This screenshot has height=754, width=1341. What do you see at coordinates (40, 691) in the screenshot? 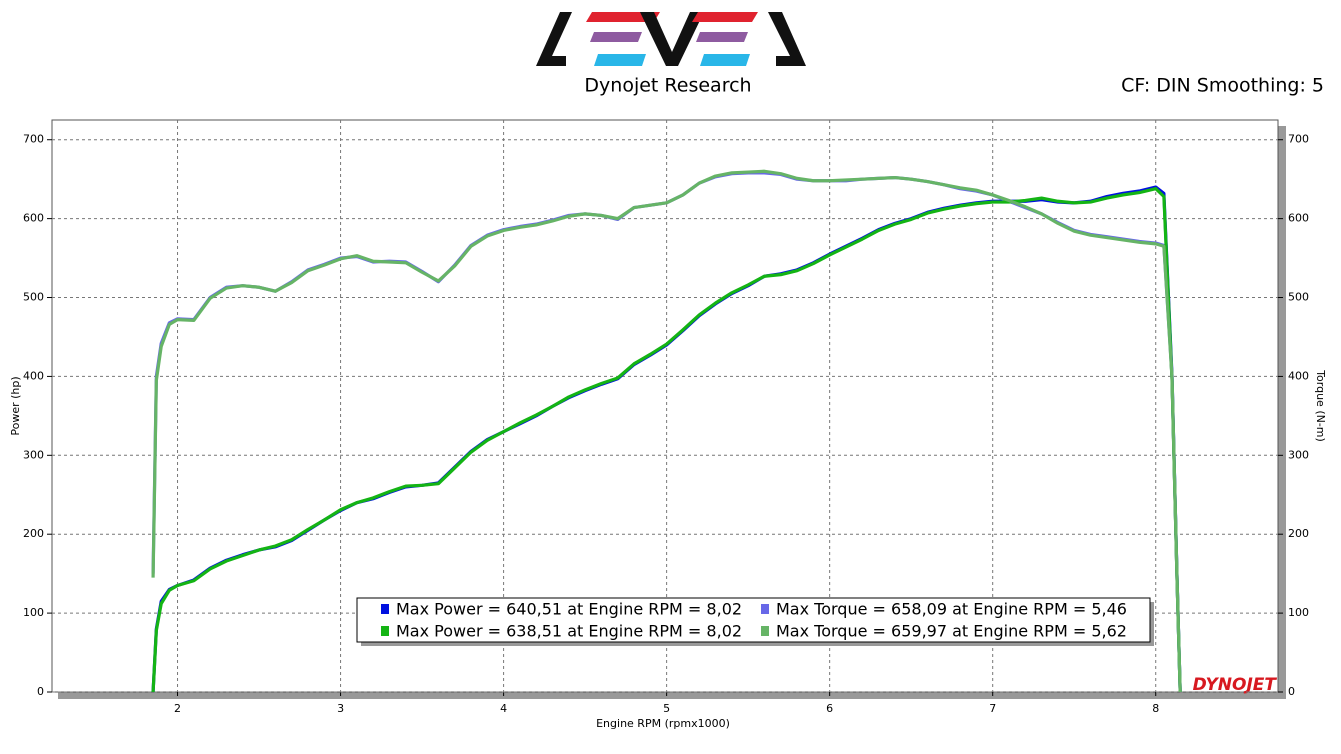
I see `y-tick-label: 0` at bounding box center [40, 691].